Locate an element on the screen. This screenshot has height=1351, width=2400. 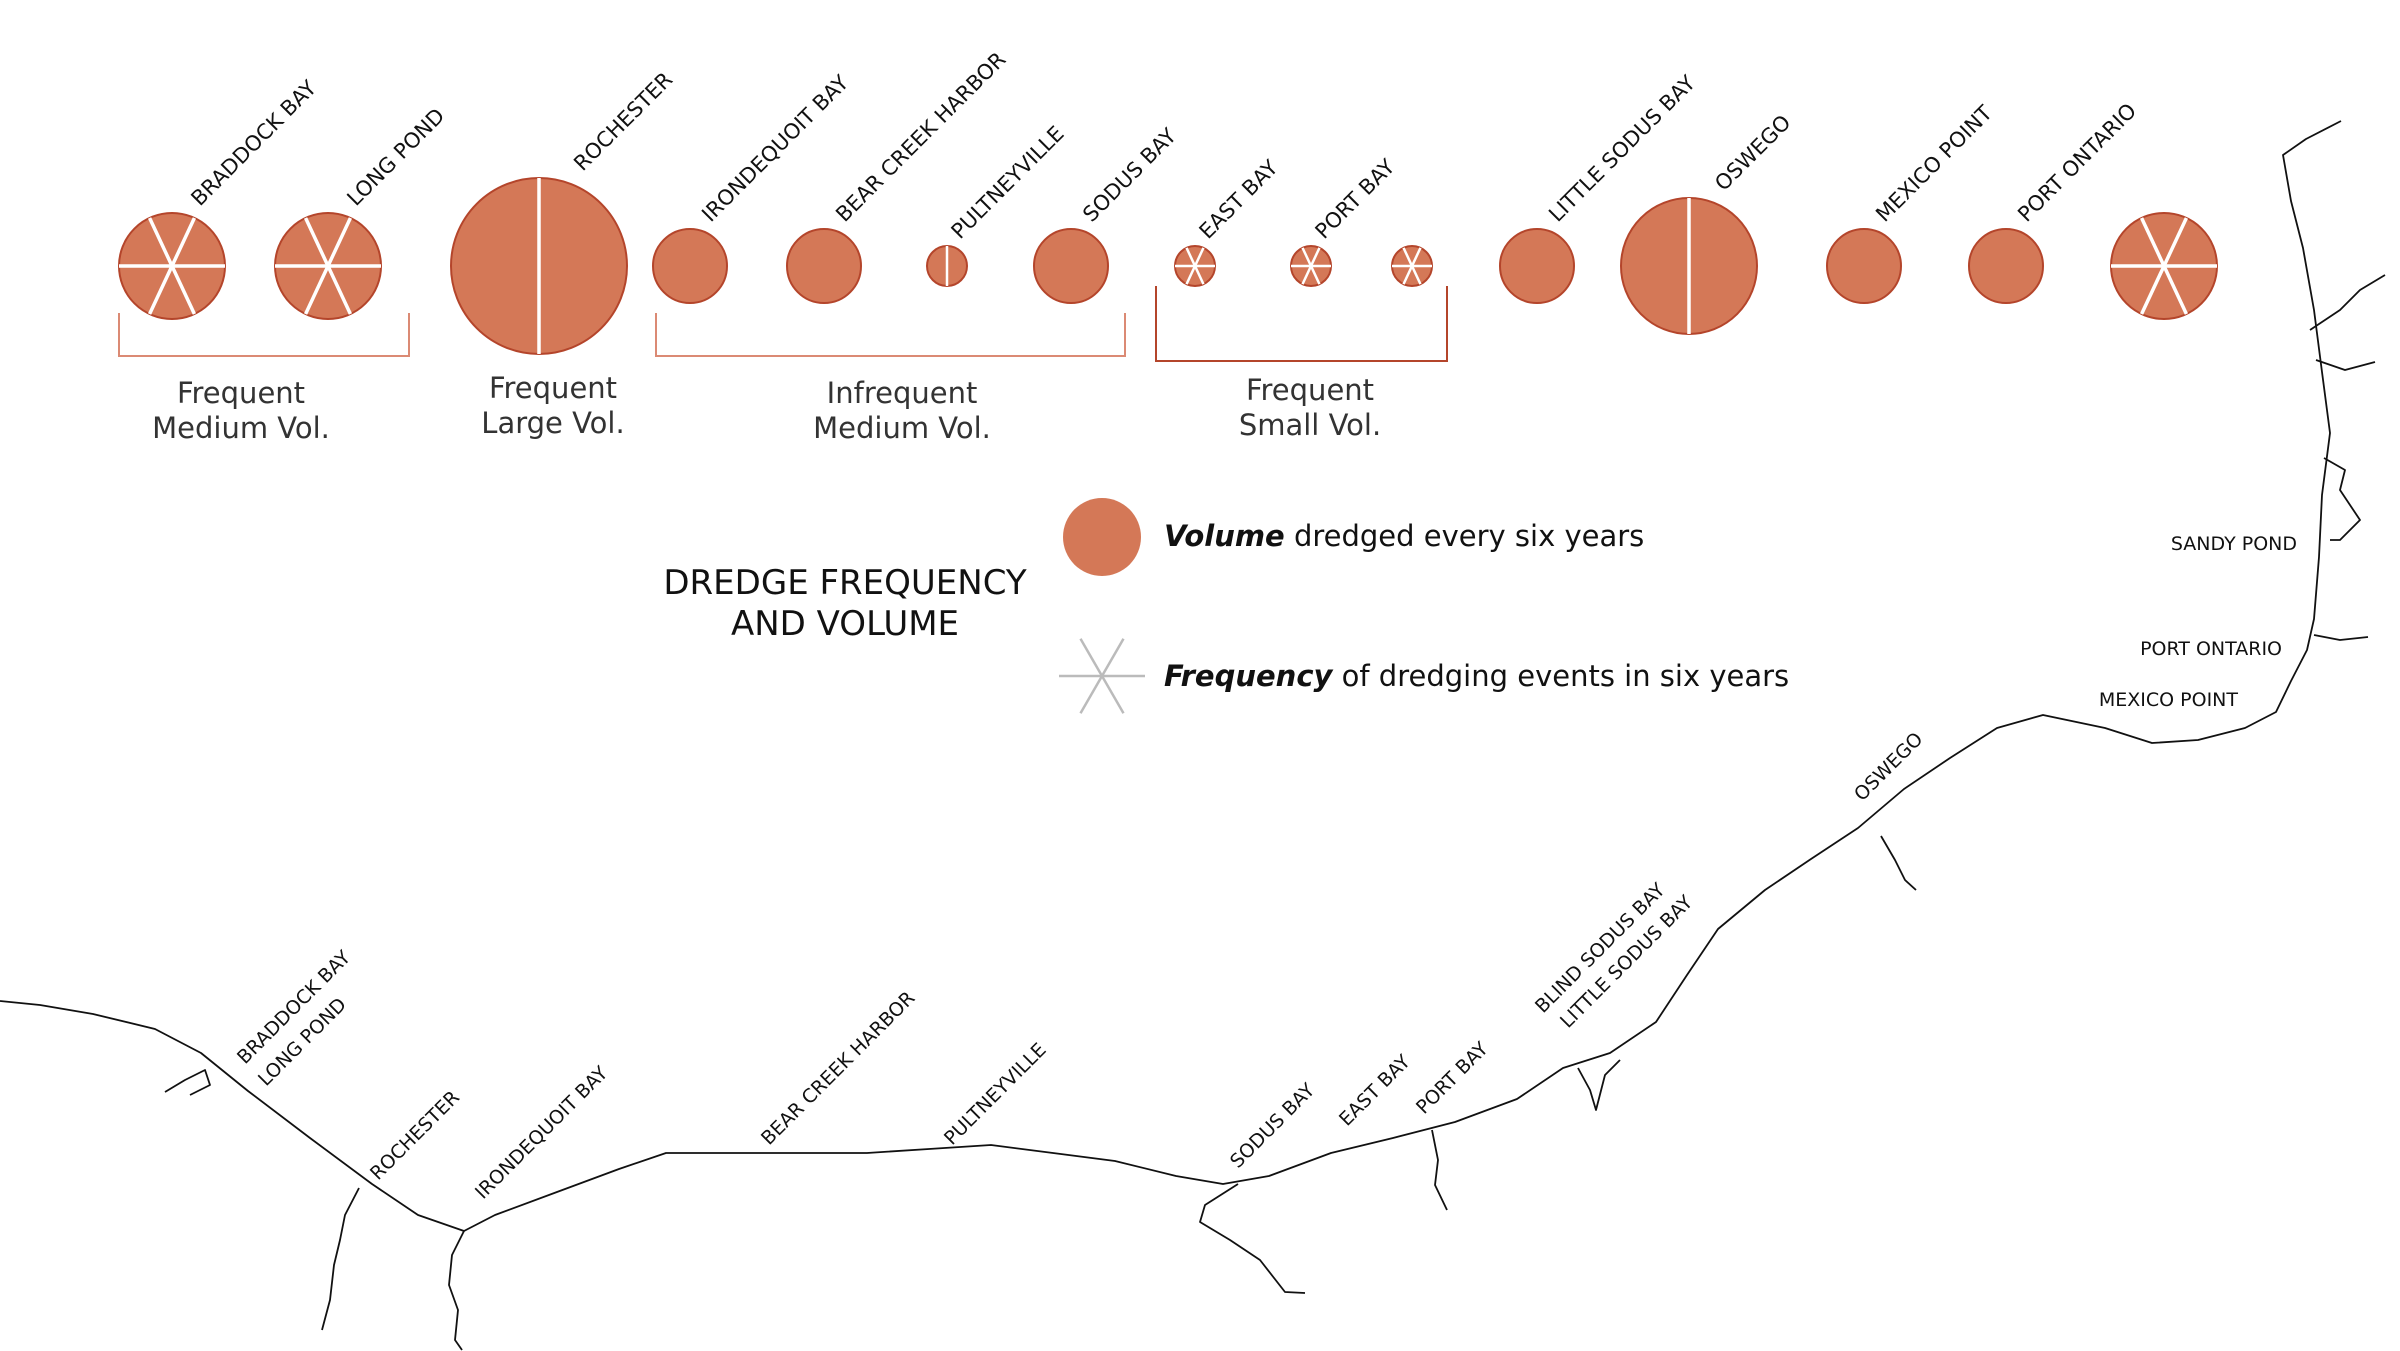
group-label-infrequent-medium: Infrequent Medium Vol. is located at coordinates (902, 410).